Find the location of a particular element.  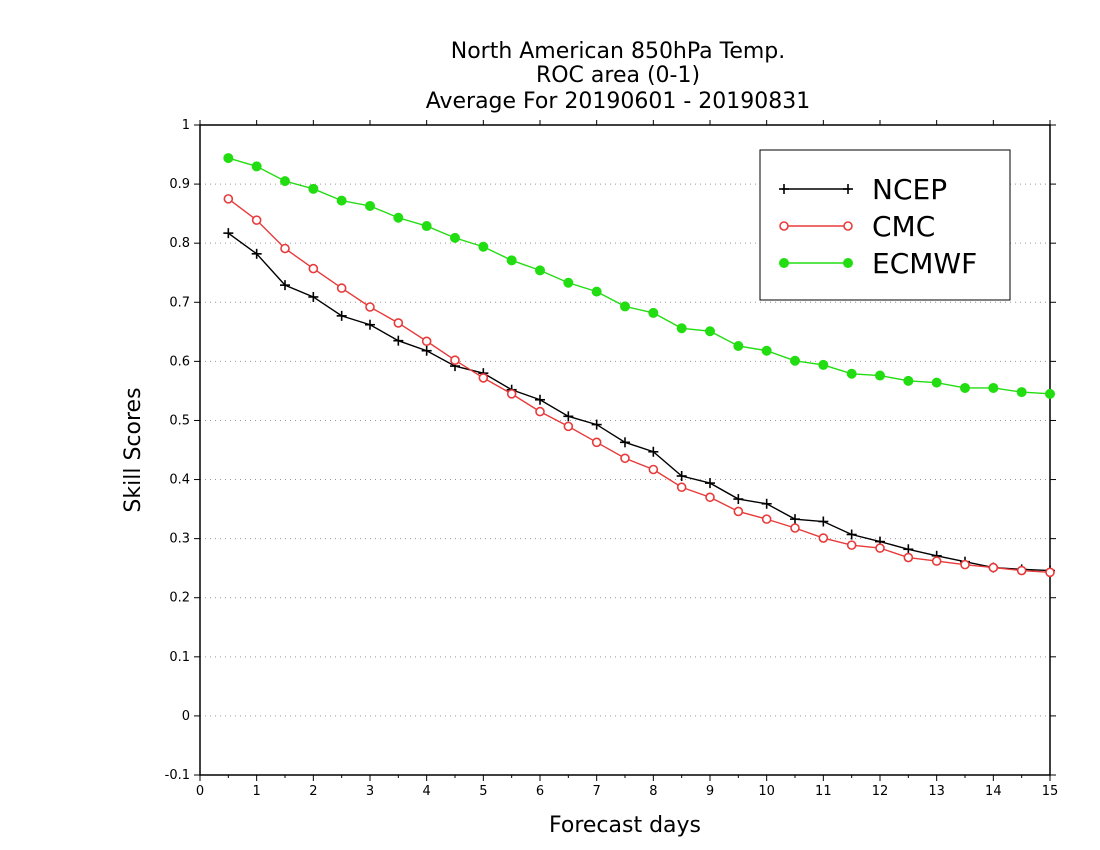

legend-label: NCEP is located at coordinates (909, 189).